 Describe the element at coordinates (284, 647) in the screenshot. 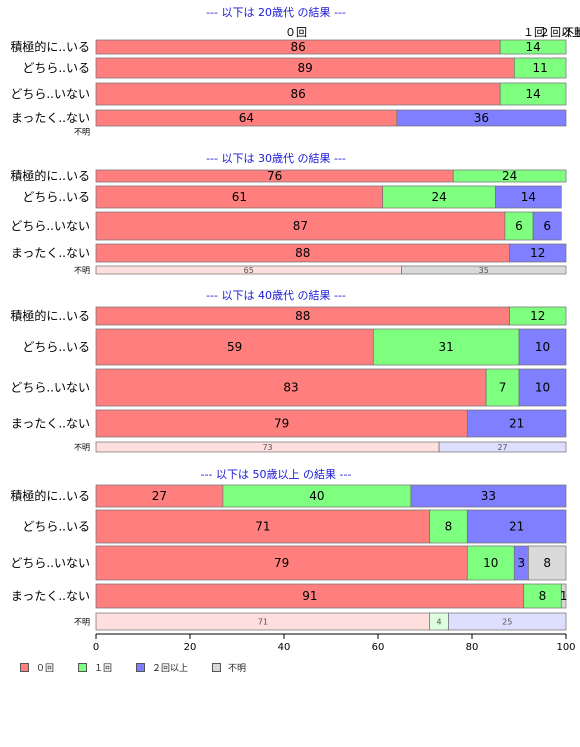

I see `x-tick-label: 40` at that location.